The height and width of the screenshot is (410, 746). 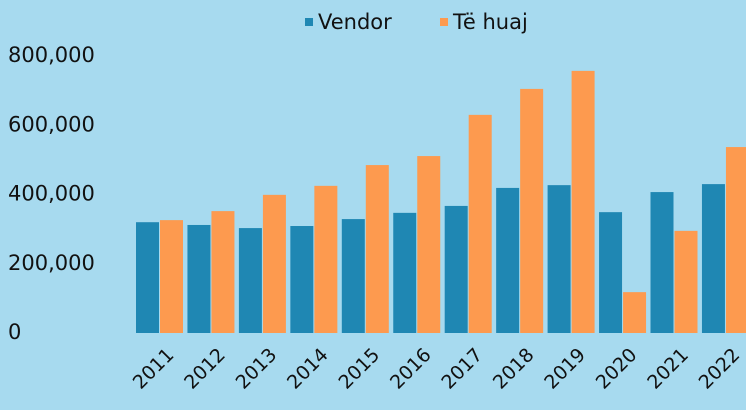 I want to click on y-tick-label: 0, so click(x=14, y=332).